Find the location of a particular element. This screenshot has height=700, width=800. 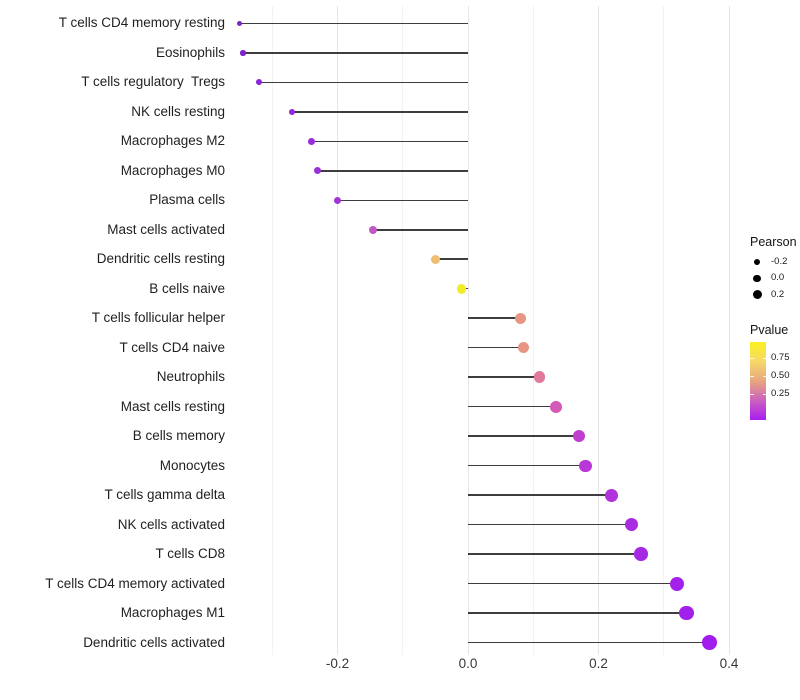

x-axis-tick-label: 0.0 is located at coordinates (468, 663).